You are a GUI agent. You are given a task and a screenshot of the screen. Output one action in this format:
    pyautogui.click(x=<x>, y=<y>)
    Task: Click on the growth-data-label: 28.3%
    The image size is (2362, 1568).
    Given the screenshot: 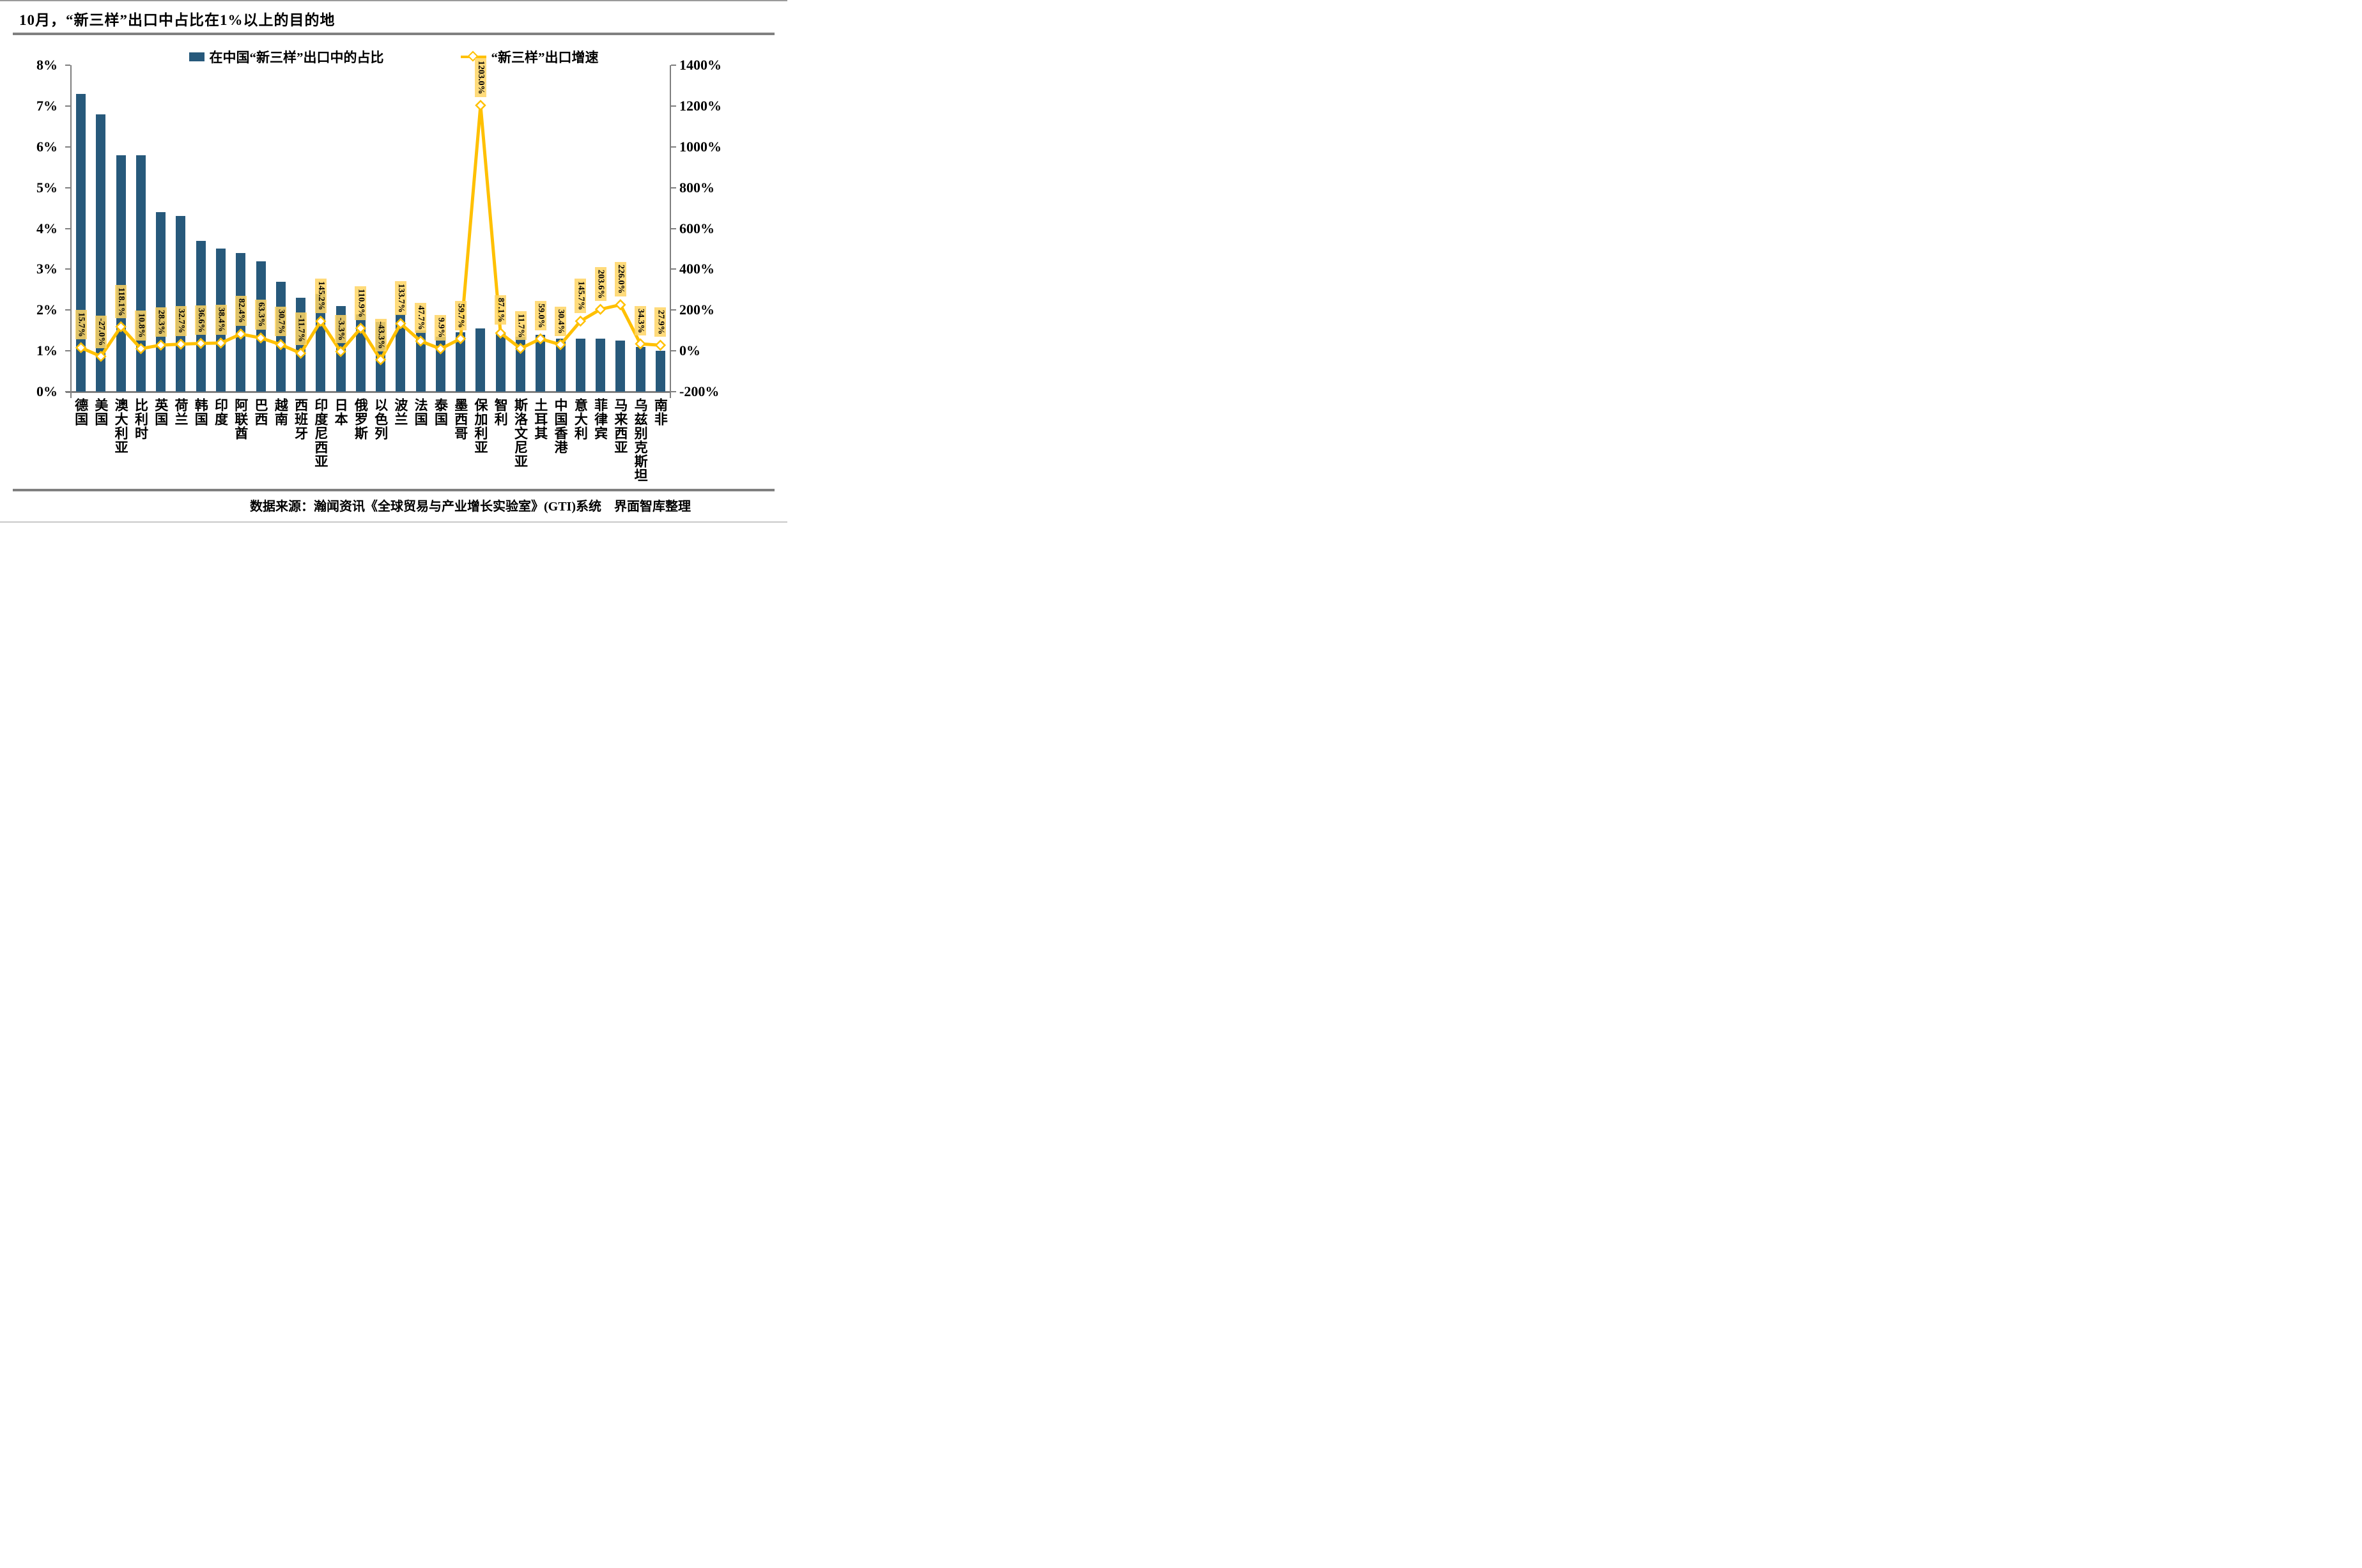 What is the action you would take?
    pyautogui.click(x=161, y=322)
    